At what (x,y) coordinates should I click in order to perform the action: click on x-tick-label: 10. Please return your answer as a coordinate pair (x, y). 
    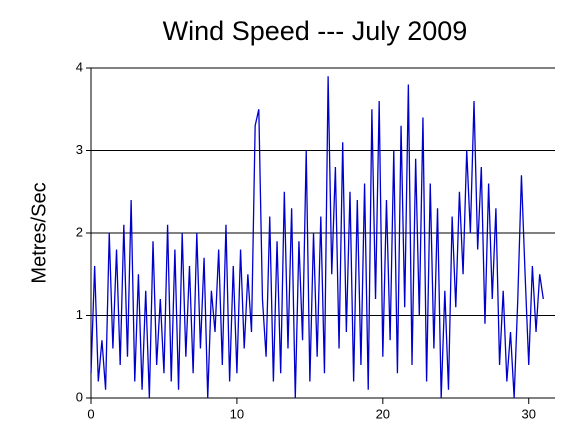
    Looking at the image, I should click on (237, 413).